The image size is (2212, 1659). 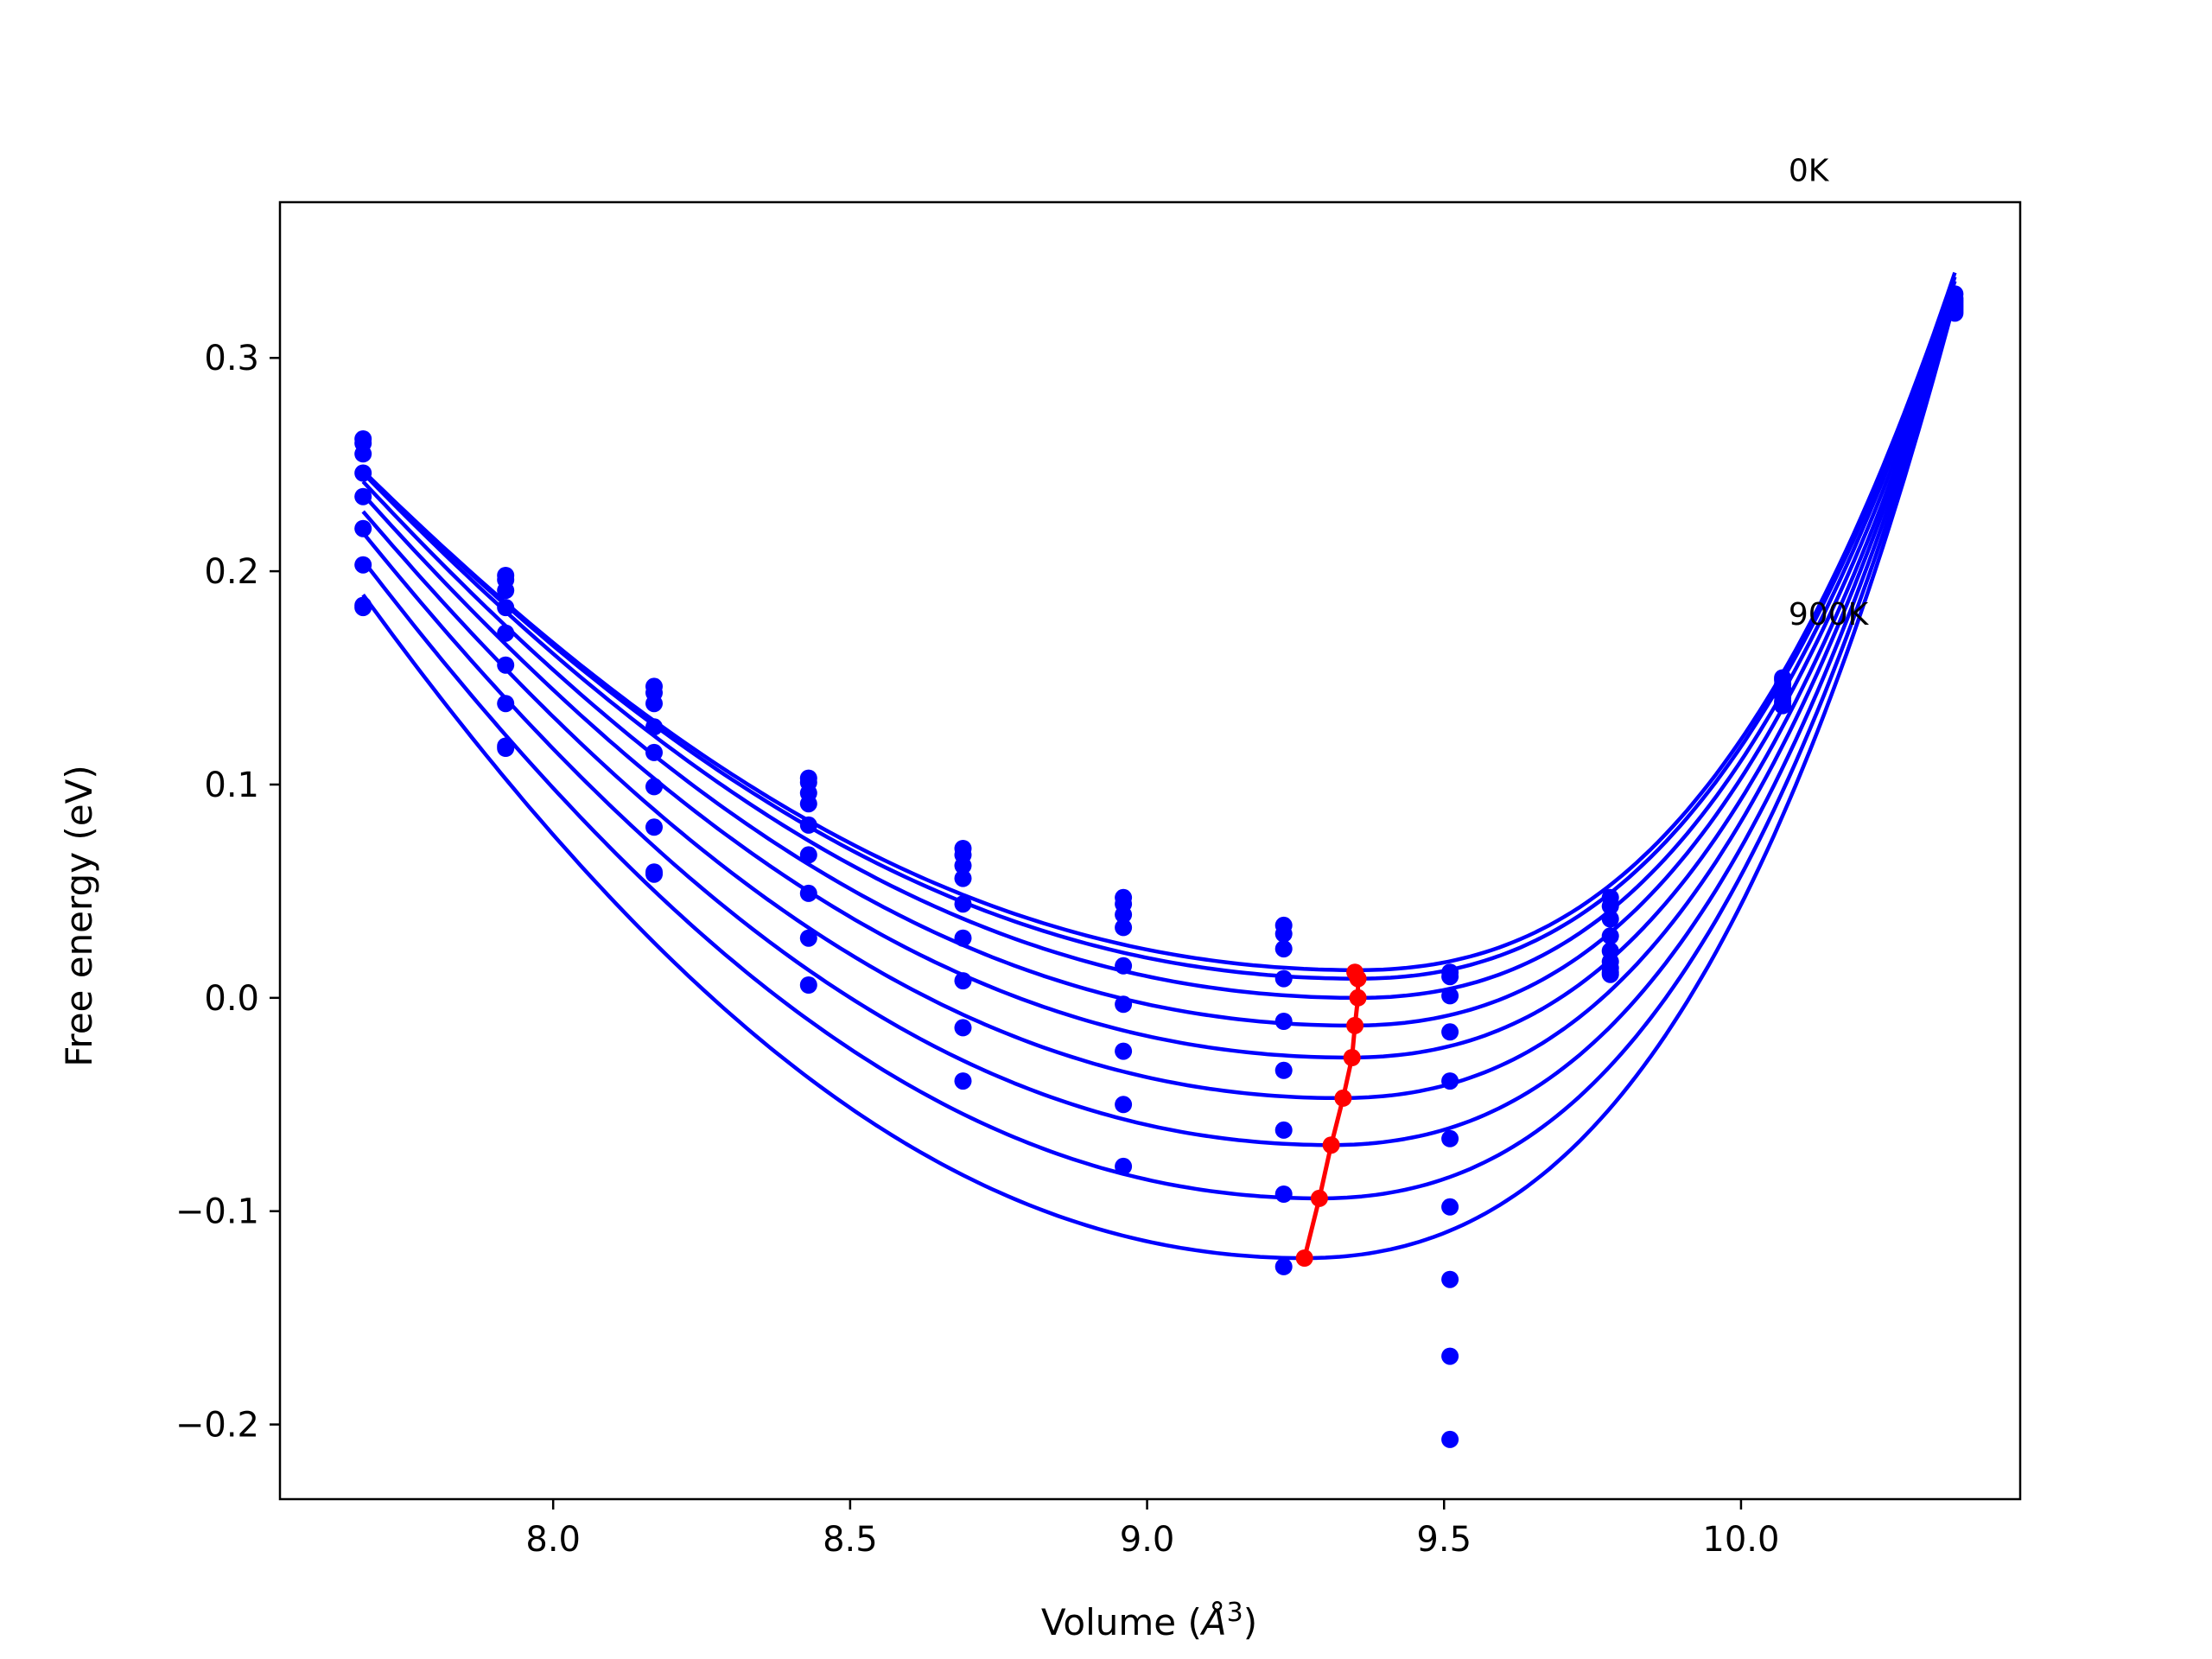 What do you see at coordinates (79, 916) in the screenshot?
I see `y-axis-label: Free energy (eV)` at bounding box center [79, 916].